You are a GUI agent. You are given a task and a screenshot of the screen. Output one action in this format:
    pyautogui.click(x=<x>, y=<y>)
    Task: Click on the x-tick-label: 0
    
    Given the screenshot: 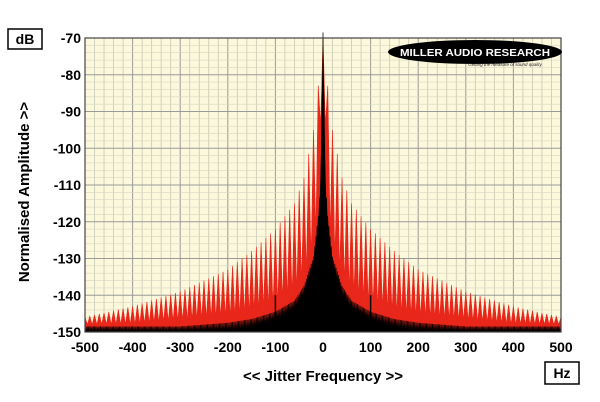 What is the action you would take?
    pyautogui.click(x=323, y=347)
    